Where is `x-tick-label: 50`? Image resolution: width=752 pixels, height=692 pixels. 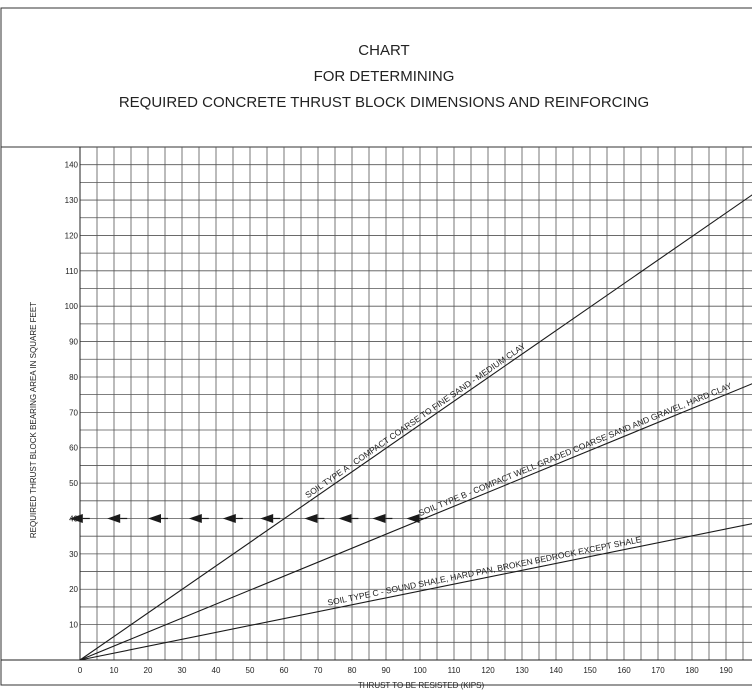
x-tick-label: 50 is located at coordinates (250, 670).